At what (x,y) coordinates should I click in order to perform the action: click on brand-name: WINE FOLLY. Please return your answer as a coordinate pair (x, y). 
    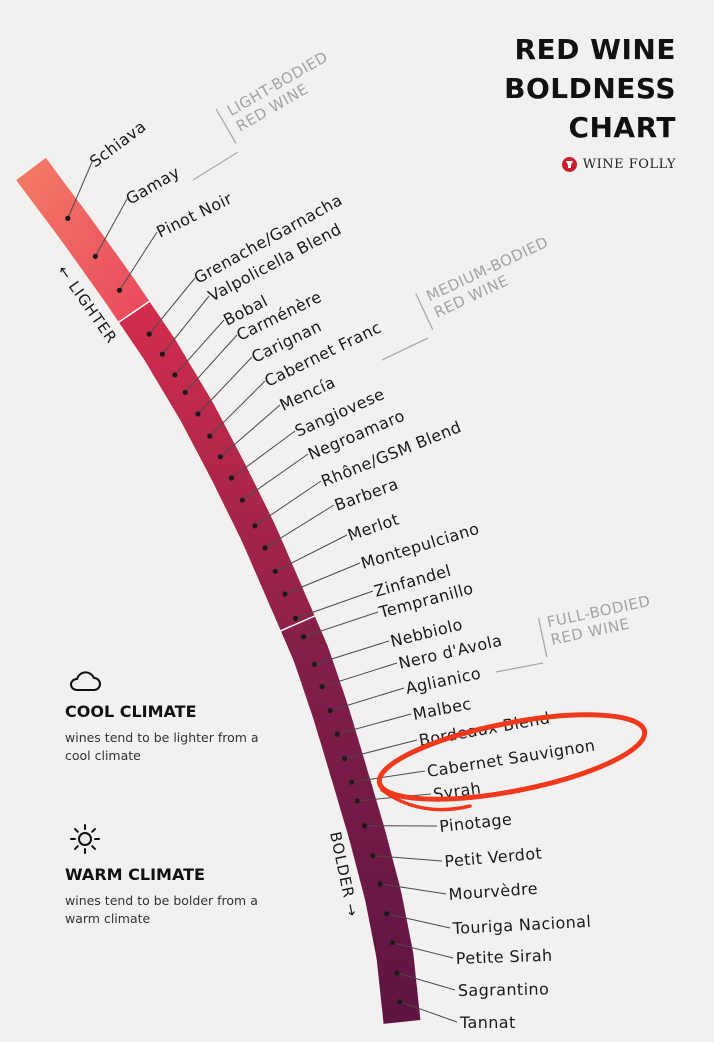
    Looking at the image, I should click on (629, 164).